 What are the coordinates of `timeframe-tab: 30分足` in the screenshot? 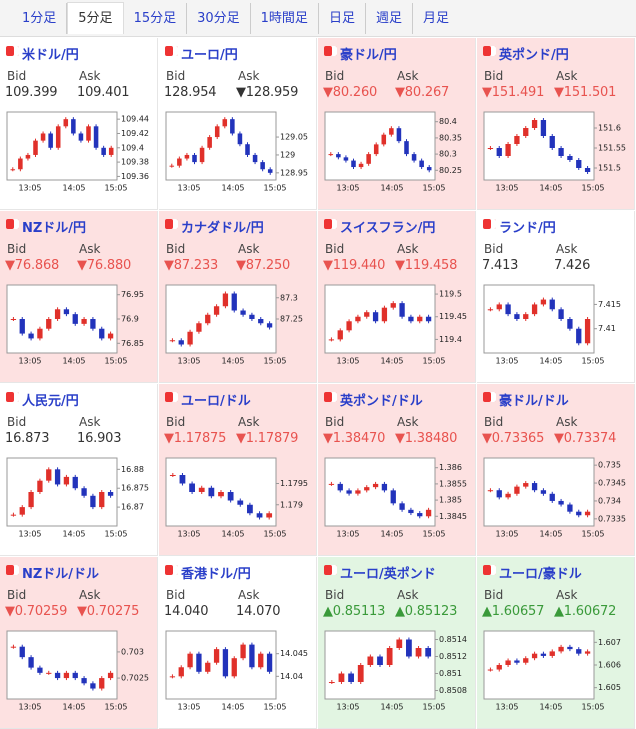 It's located at (219, 18).